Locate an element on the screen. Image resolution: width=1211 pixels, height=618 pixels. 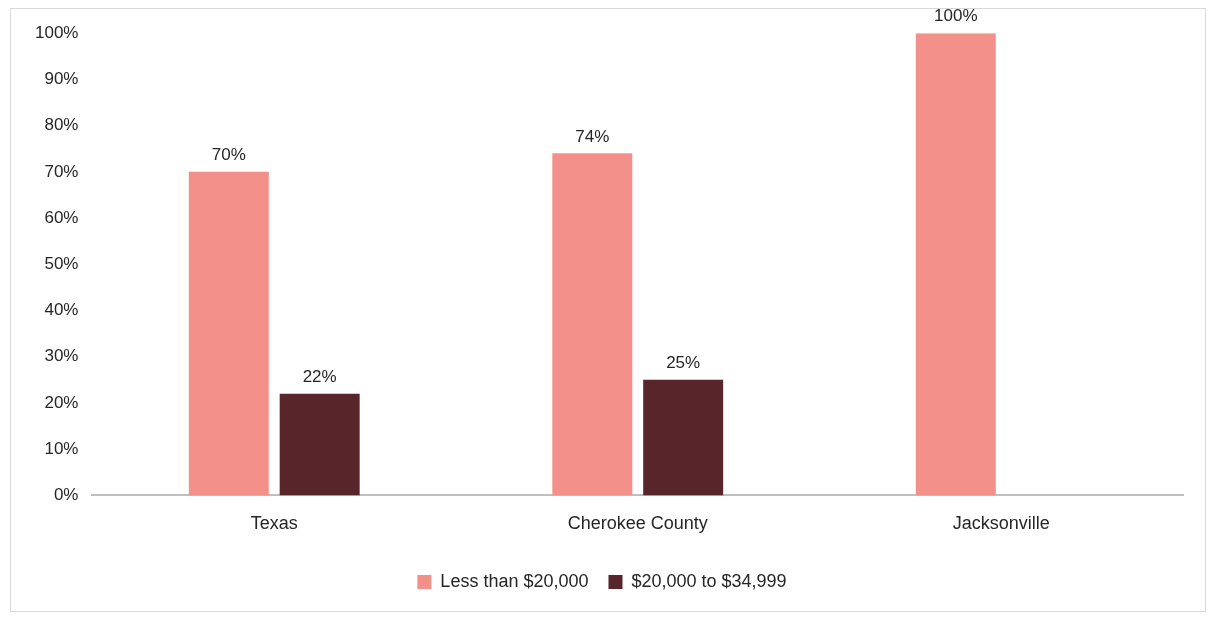
data-label: 70% is located at coordinates (228, 155).